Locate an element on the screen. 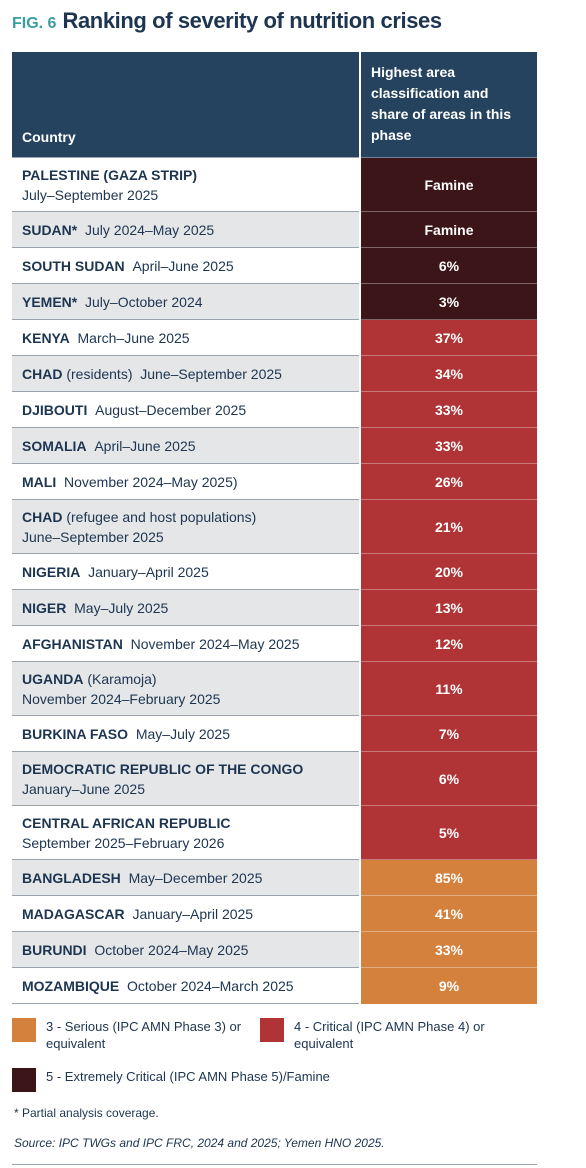 This screenshot has width=586, height=1168. table-row: NIGER May–July 2025 13% is located at coordinates (274, 607).